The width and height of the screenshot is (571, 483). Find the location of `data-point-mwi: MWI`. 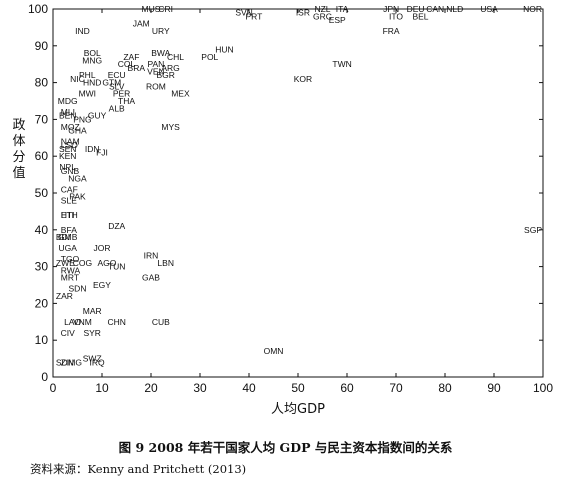

data-point-mwi: MWI is located at coordinates (87, 94).